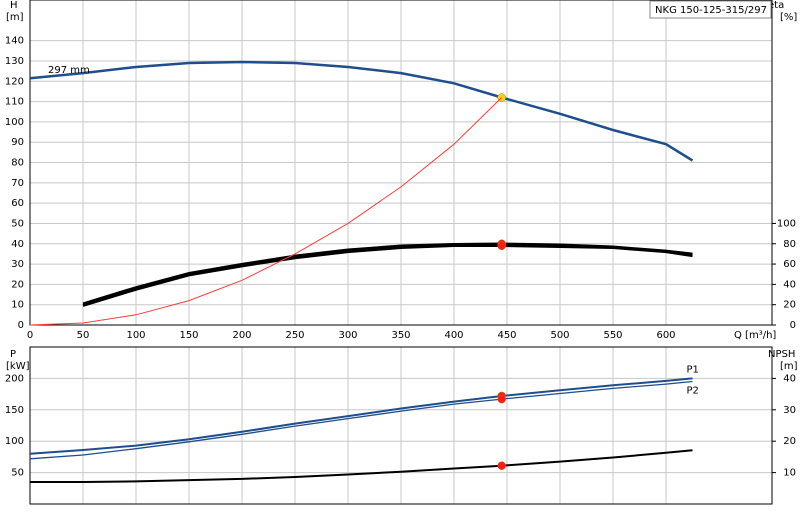  I want to click on title-box, so click(710, 9).